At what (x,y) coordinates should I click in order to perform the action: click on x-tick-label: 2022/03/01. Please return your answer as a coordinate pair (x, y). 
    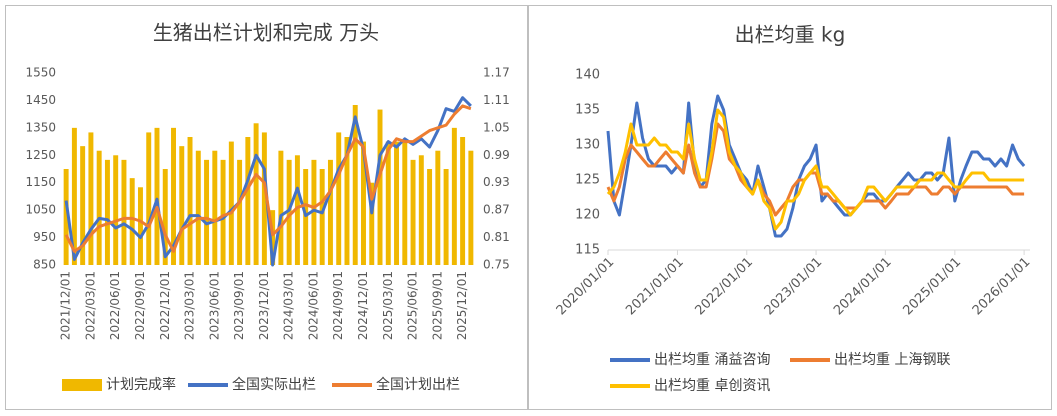
    Looking at the image, I should click on (90, 305).